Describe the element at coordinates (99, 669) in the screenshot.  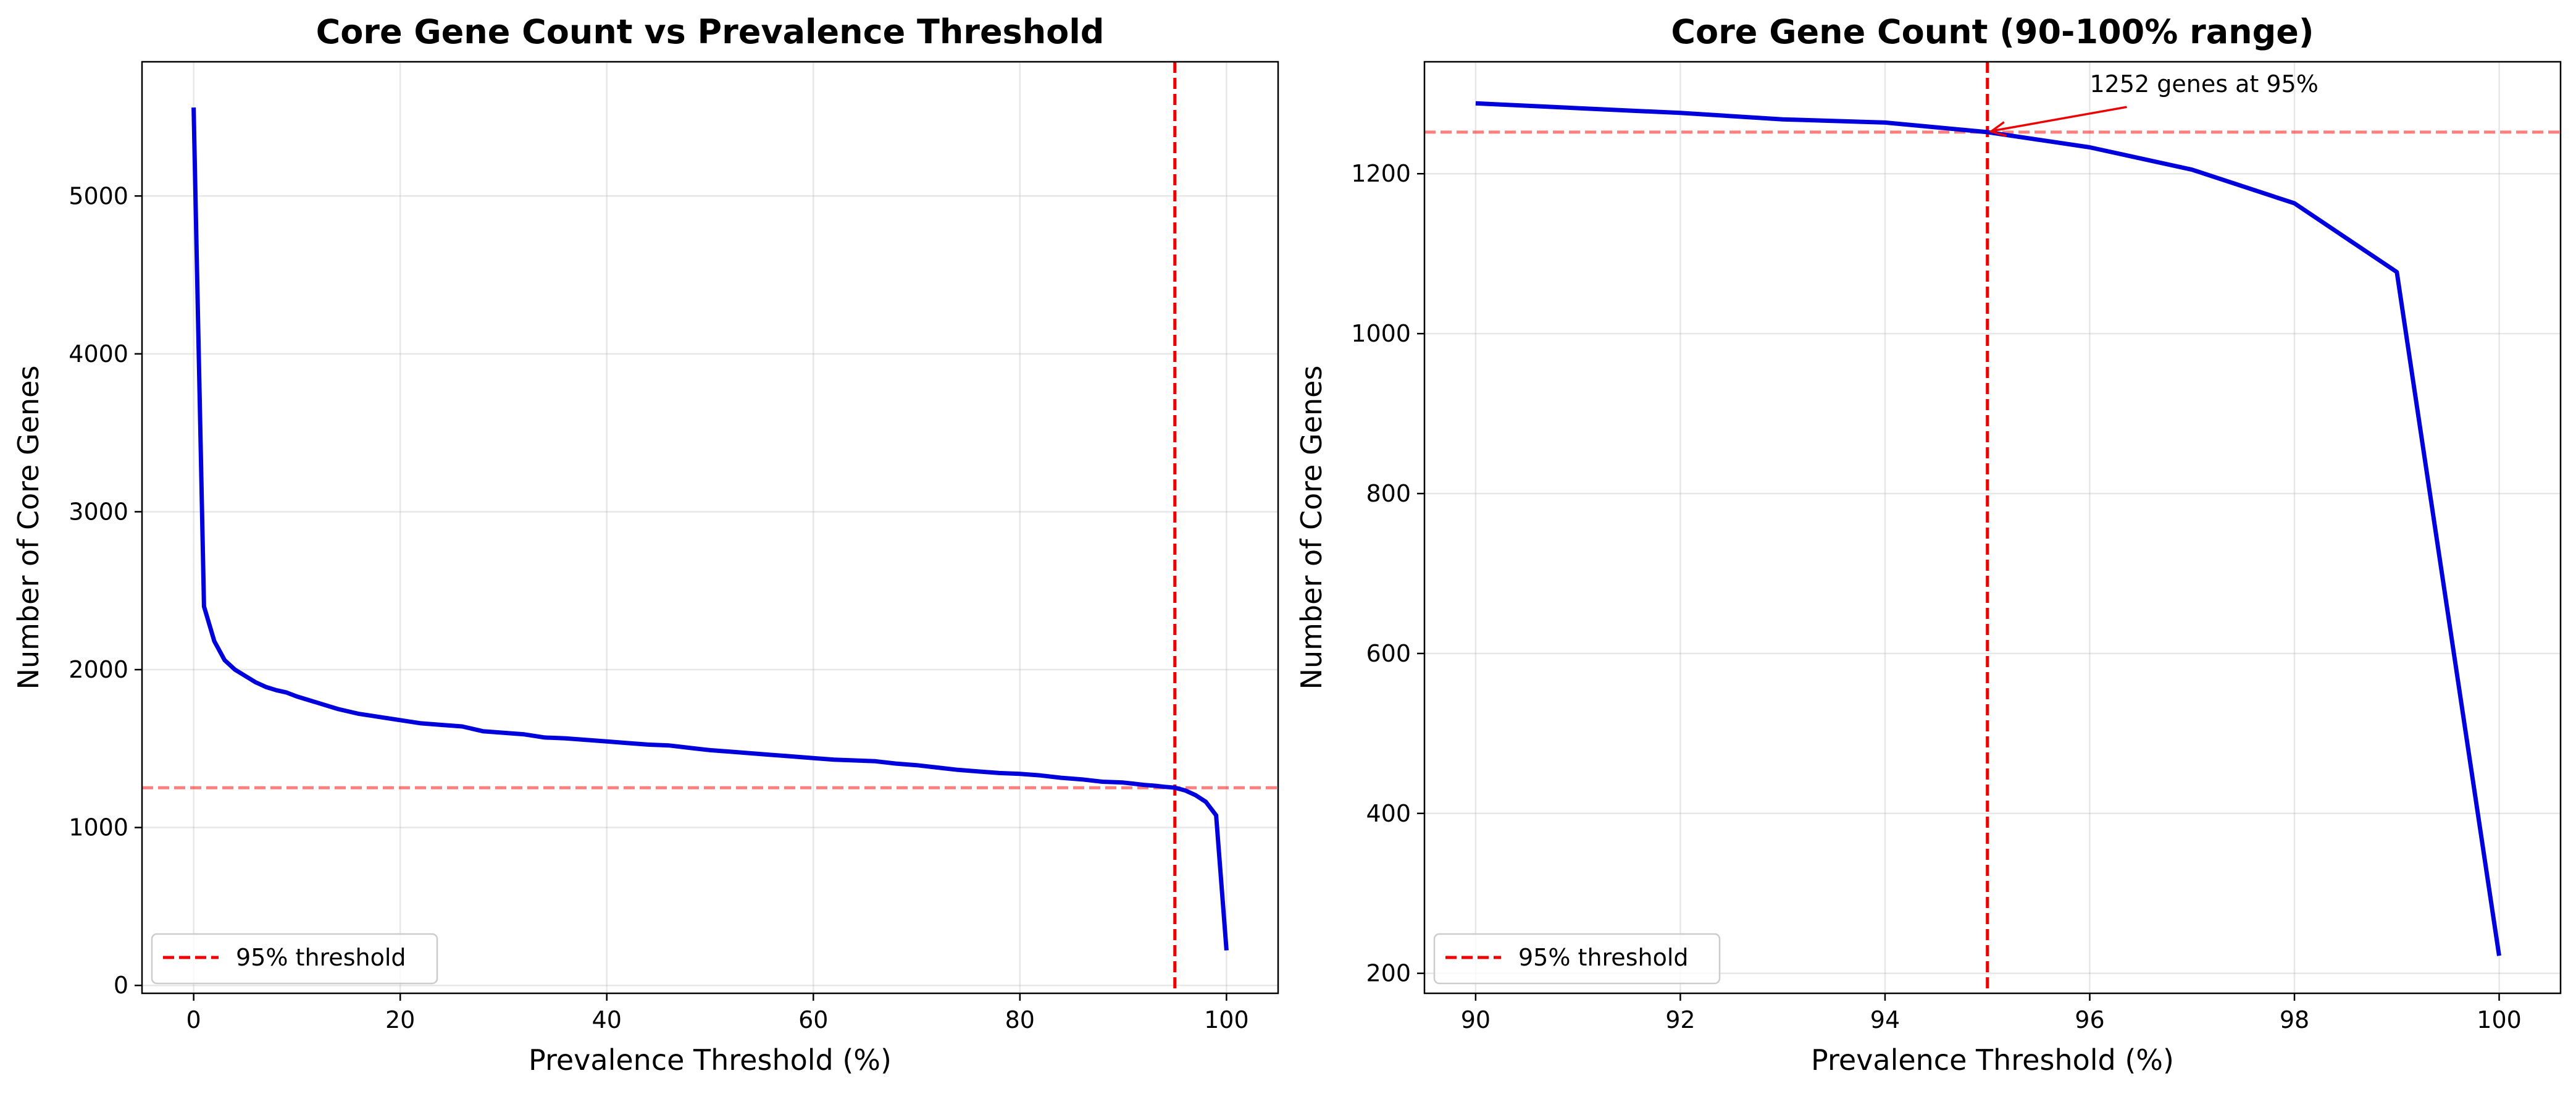
I see `left-y-tick-label: 2000` at that location.